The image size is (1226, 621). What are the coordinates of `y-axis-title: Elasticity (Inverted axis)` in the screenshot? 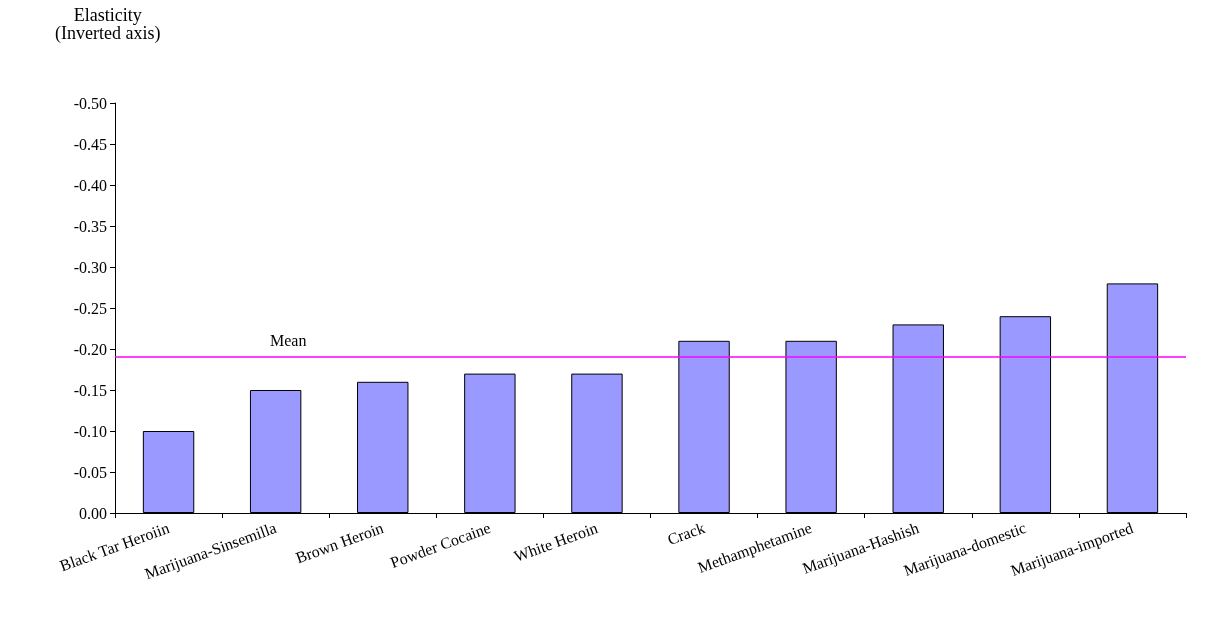 It's located at (108, 24).